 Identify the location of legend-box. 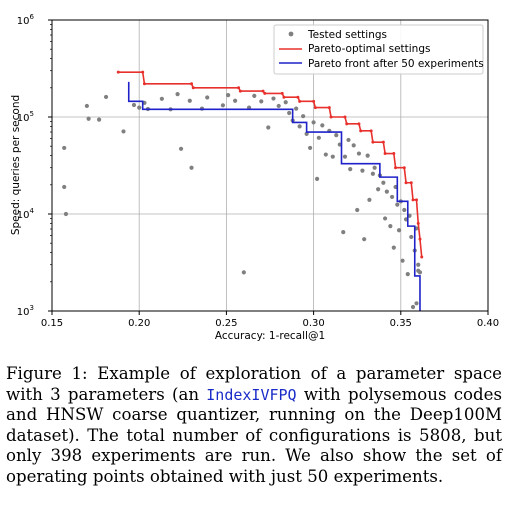
(378, 49).